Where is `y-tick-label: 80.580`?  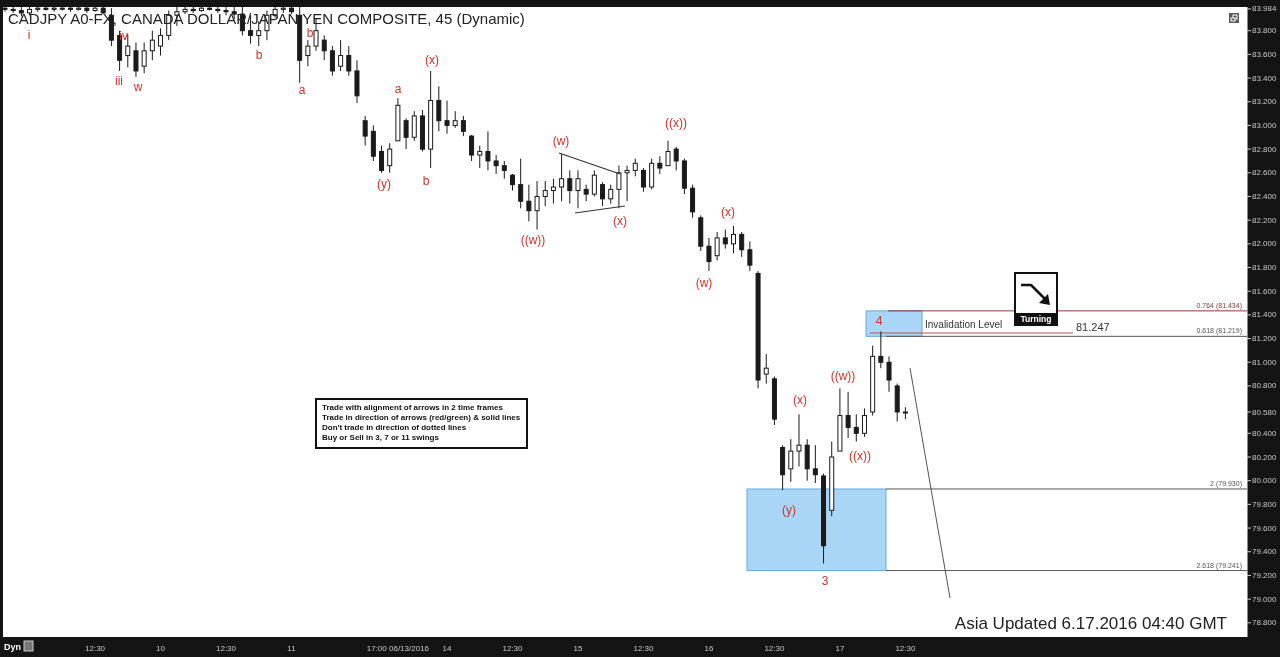
y-tick-label: 80.580 is located at coordinates (1265, 412).